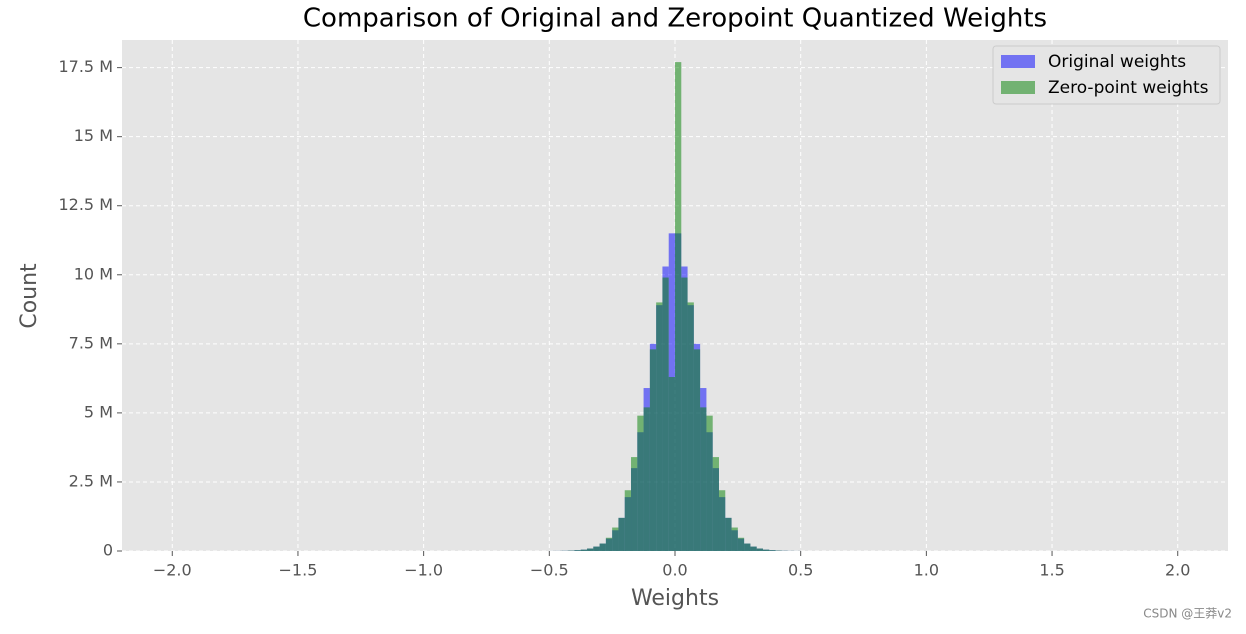 Image resolution: width=1246 pixels, height=634 pixels. What do you see at coordinates (98, 411) in the screenshot?
I see `y-tick-label: 5 M` at bounding box center [98, 411].